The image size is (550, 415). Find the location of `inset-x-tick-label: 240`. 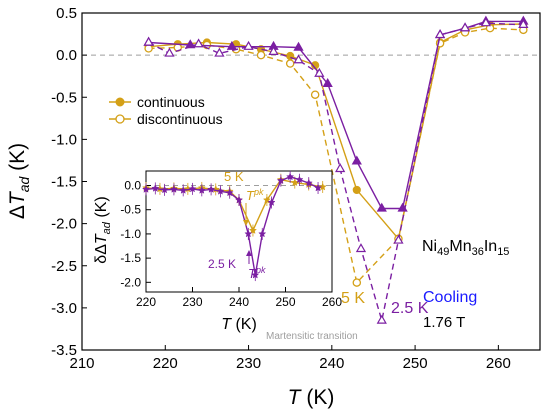

inset-x-tick-label: 240 is located at coordinates (239, 302).